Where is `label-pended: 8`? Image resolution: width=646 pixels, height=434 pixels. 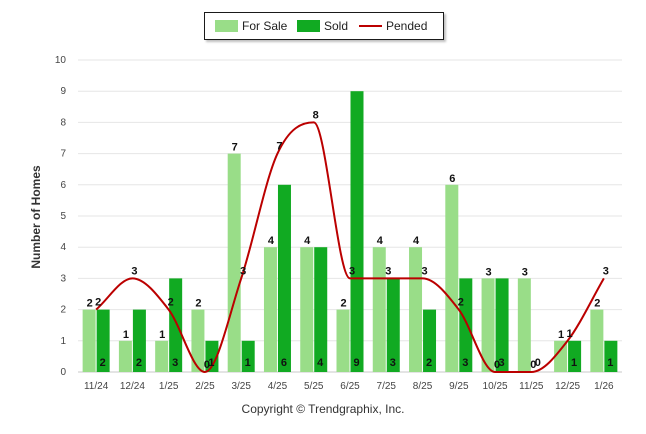 label-pended: 8 is located at coordinates (316, 115).